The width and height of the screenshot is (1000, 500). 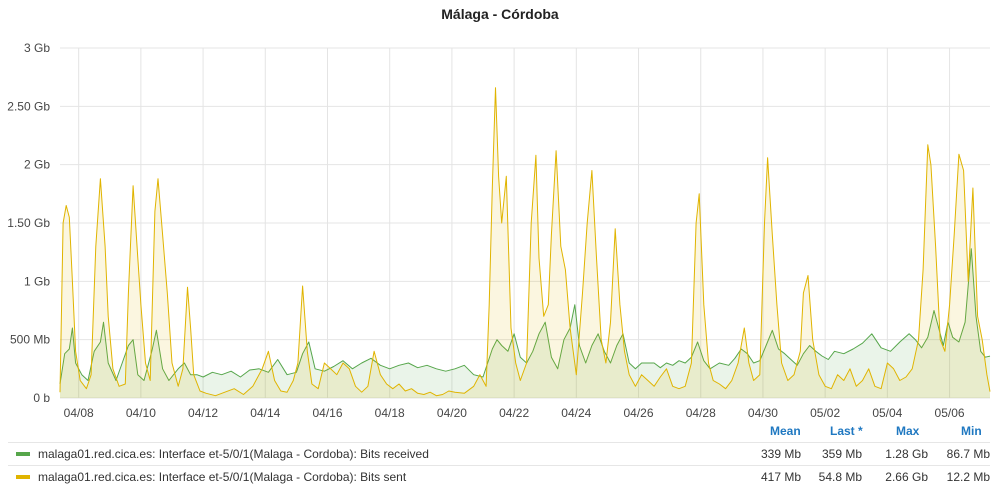 I want to click on y-axis: 0 b 500 Mb 1 Gb 1.50 Gb 2 Gb 2.50 Gb 3 Gb, so click(x=28, y=223).